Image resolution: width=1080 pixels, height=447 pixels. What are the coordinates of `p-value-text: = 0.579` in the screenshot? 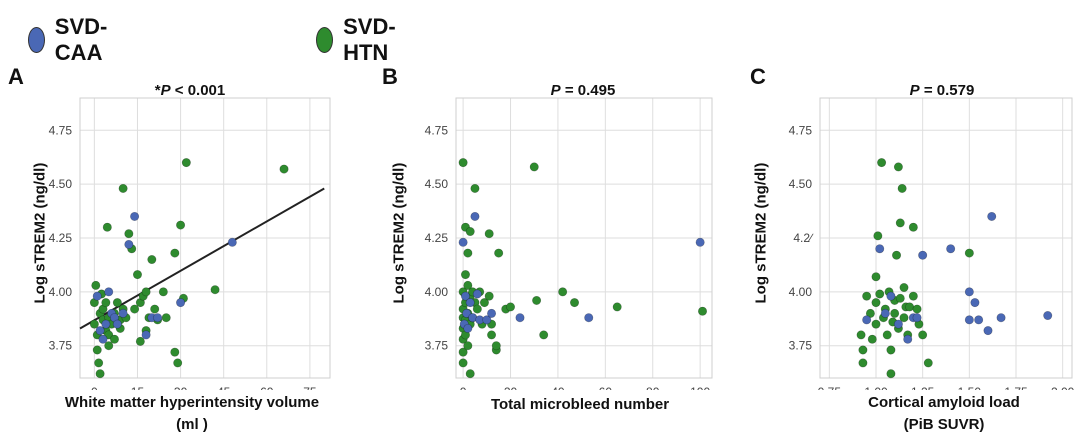 It's located at (947, 90).